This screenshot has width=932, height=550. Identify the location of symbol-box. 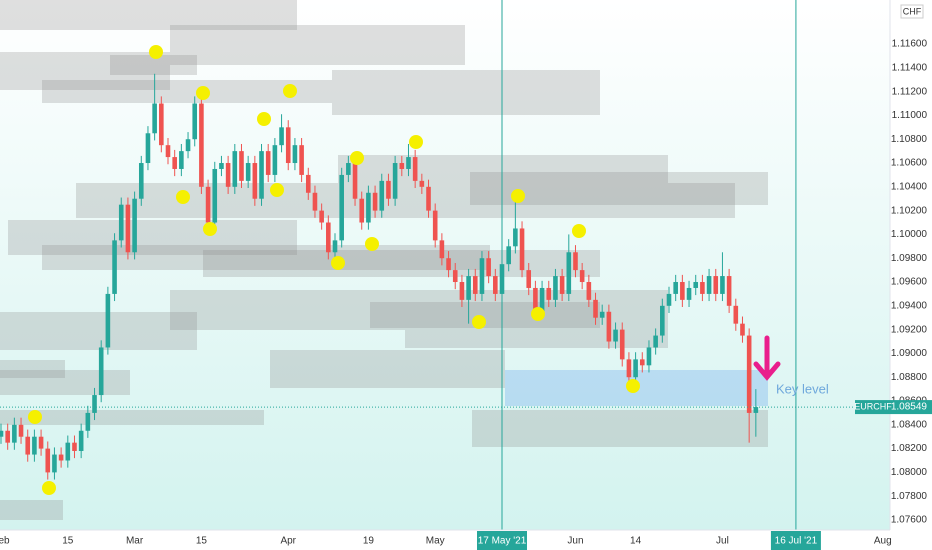
(873, 407).